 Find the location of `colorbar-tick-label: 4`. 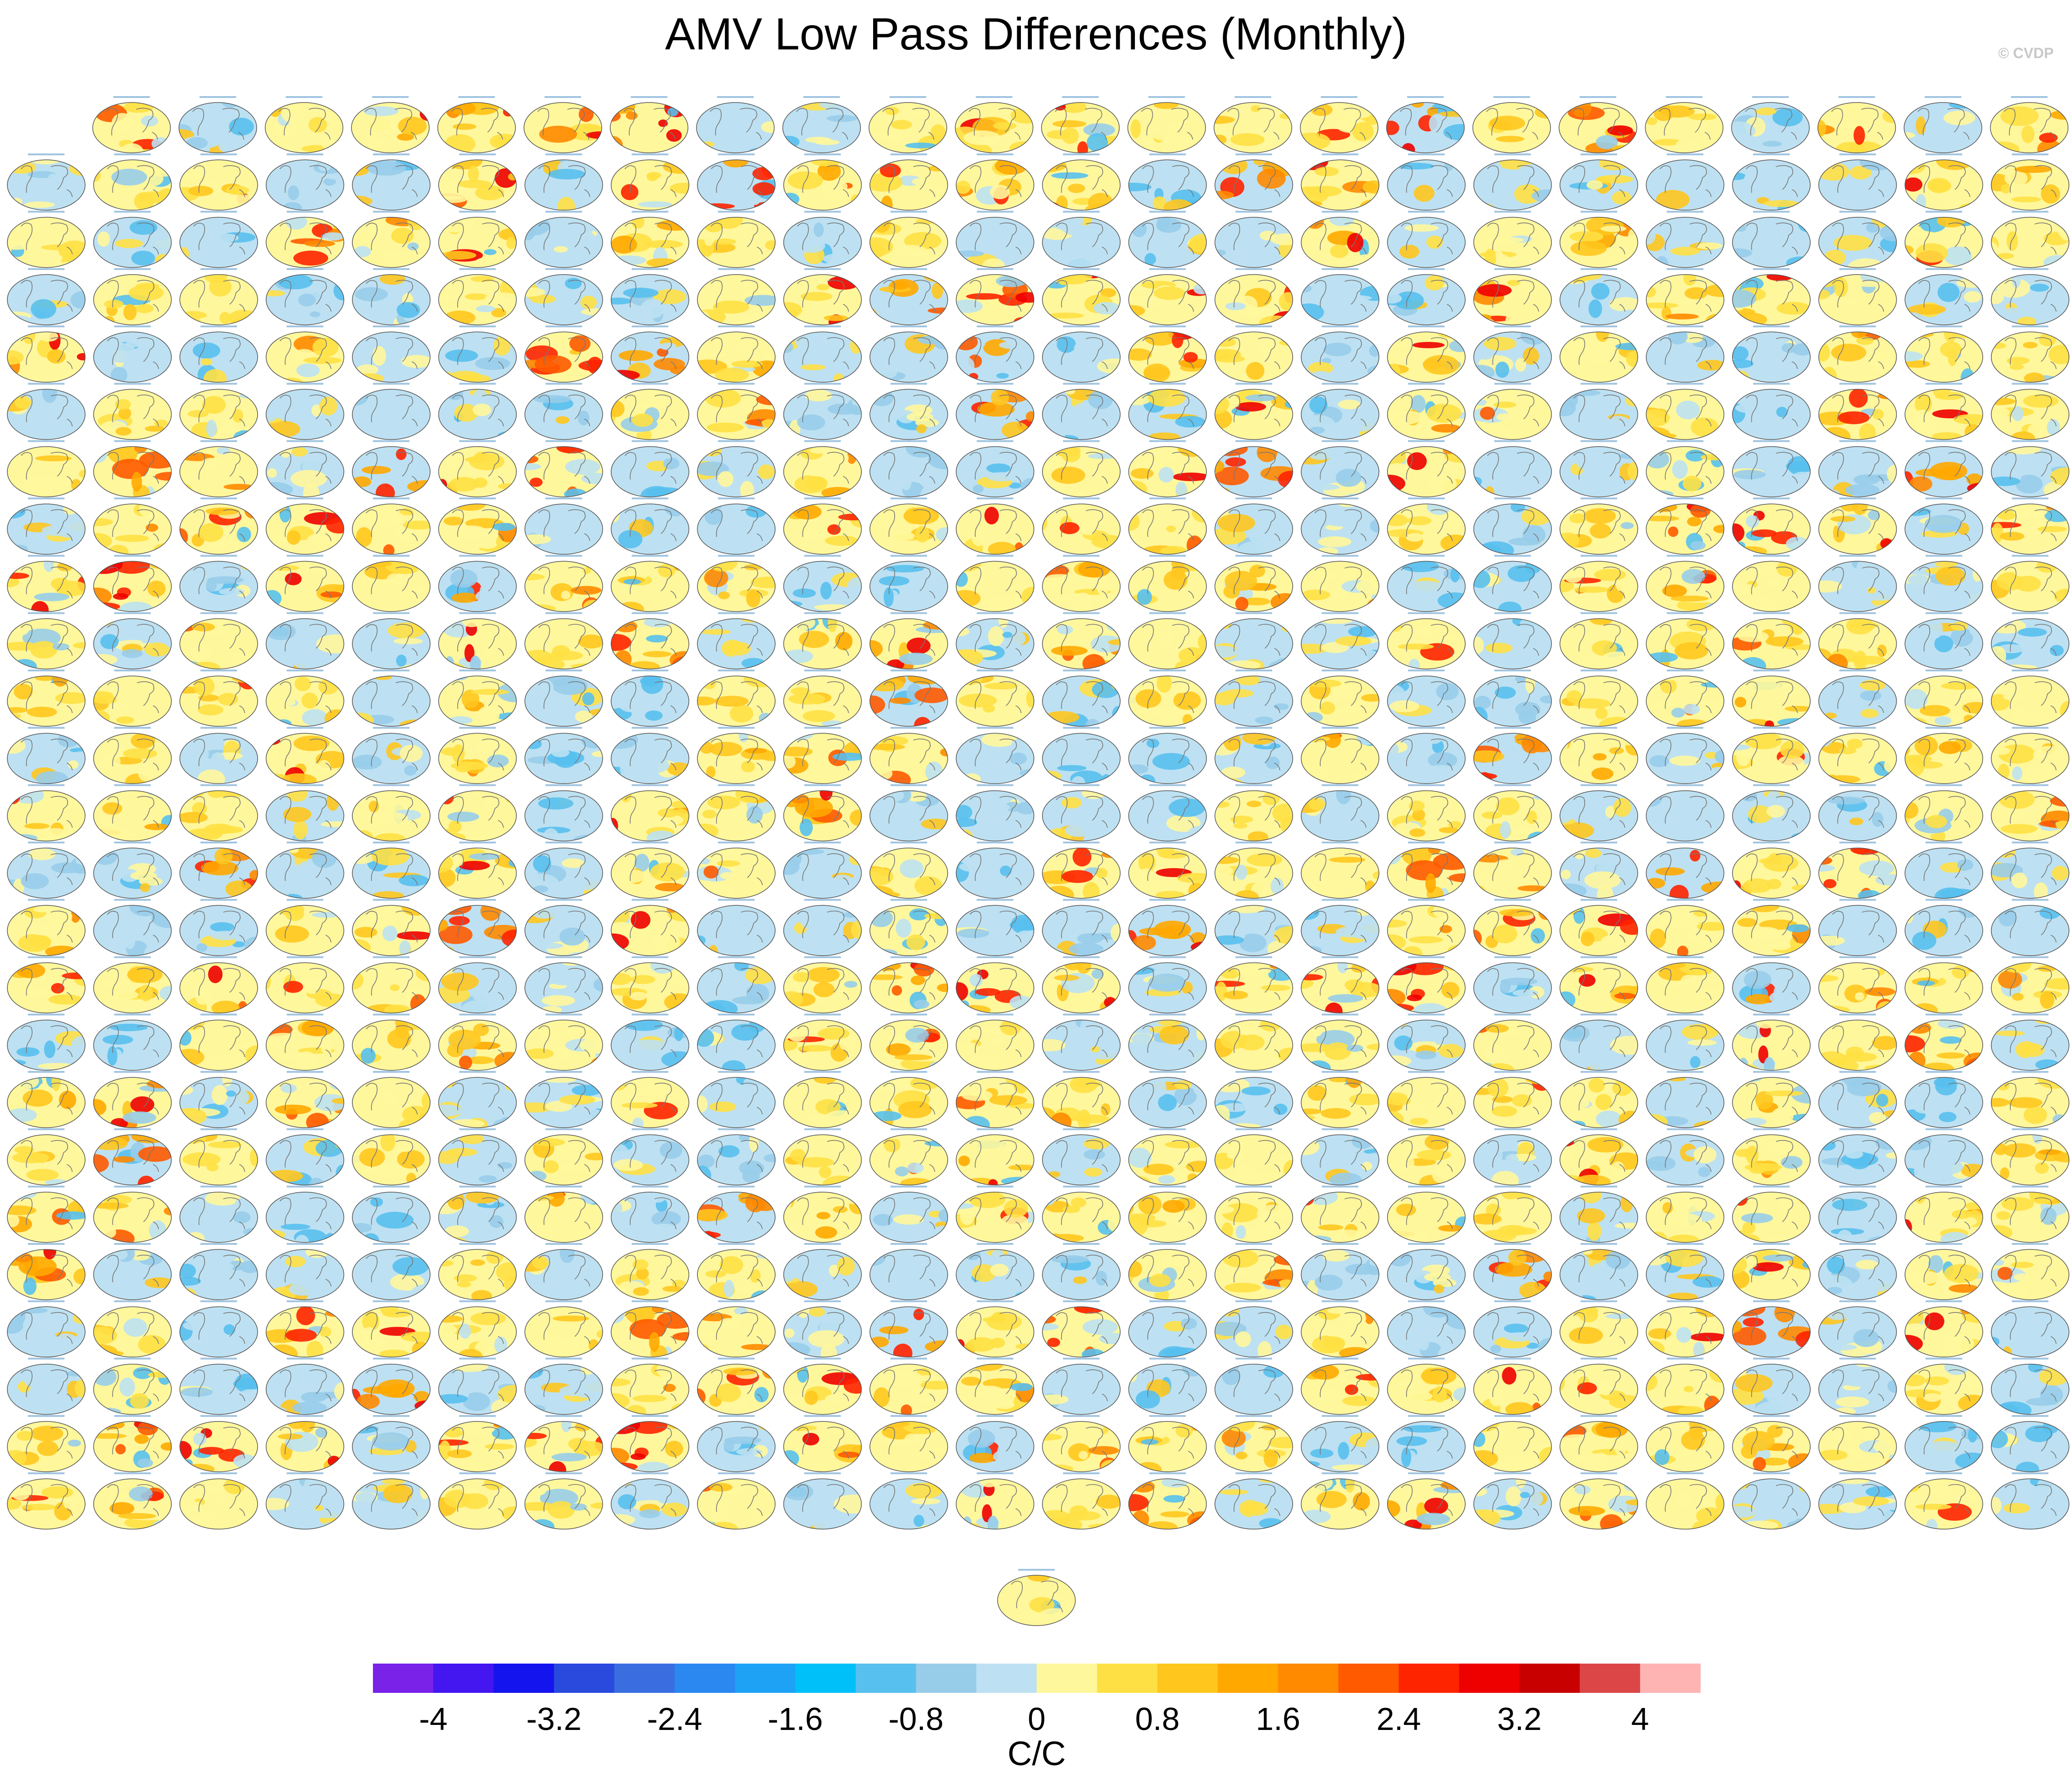

colorbar-tick-label: 4 is located at coordinates (1640, 1719).